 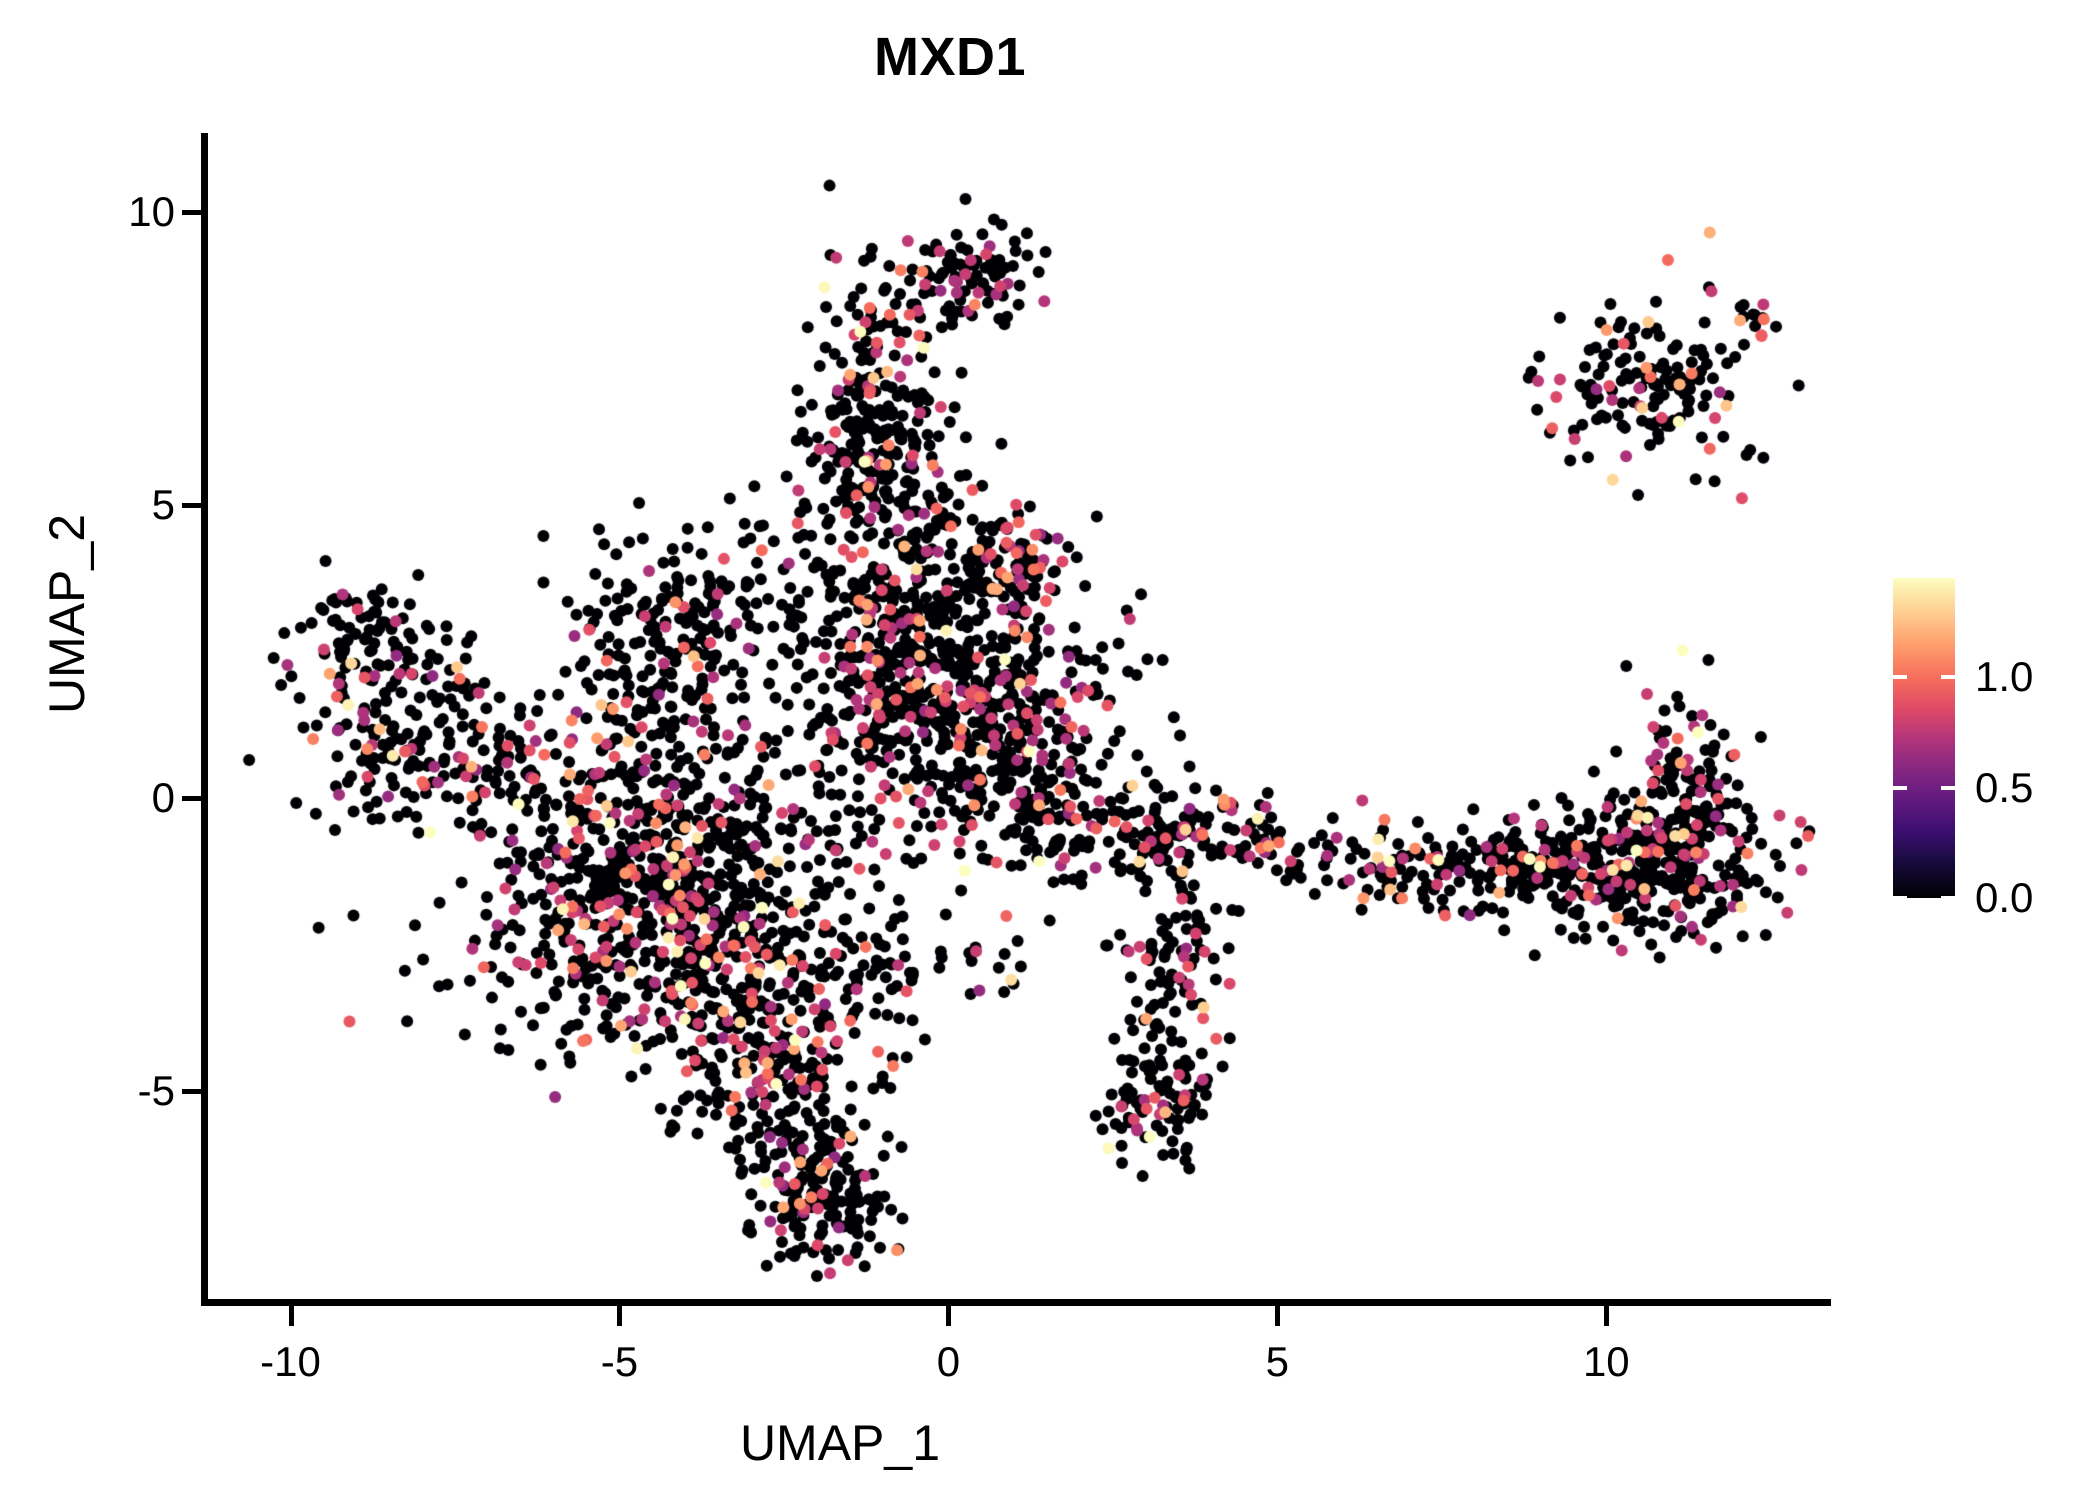 I want to click on x-axis-line, so click(x=1016, y=1302).